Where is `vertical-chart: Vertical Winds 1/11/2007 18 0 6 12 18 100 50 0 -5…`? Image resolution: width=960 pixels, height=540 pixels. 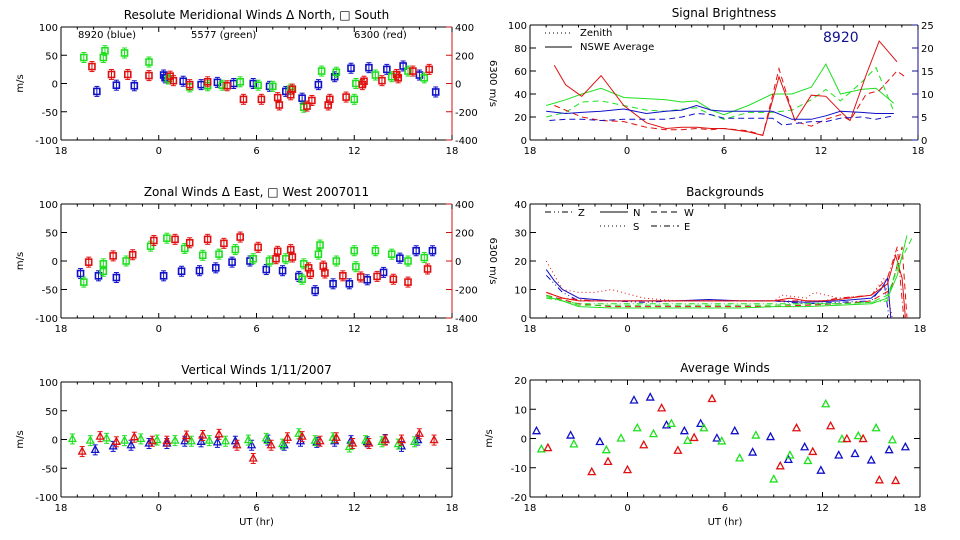
vertical-chart: Vertical Winds 1/11/2007 18 0 6 12 18 100 50 0 -5… is located at coordinates (236, 445).